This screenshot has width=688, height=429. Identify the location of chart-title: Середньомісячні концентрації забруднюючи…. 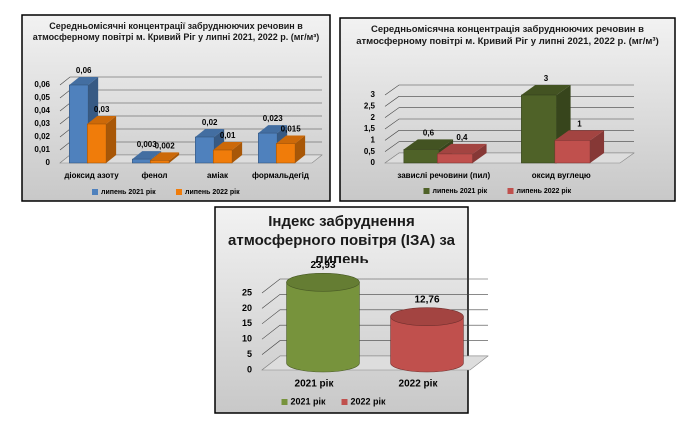
(176, 32).